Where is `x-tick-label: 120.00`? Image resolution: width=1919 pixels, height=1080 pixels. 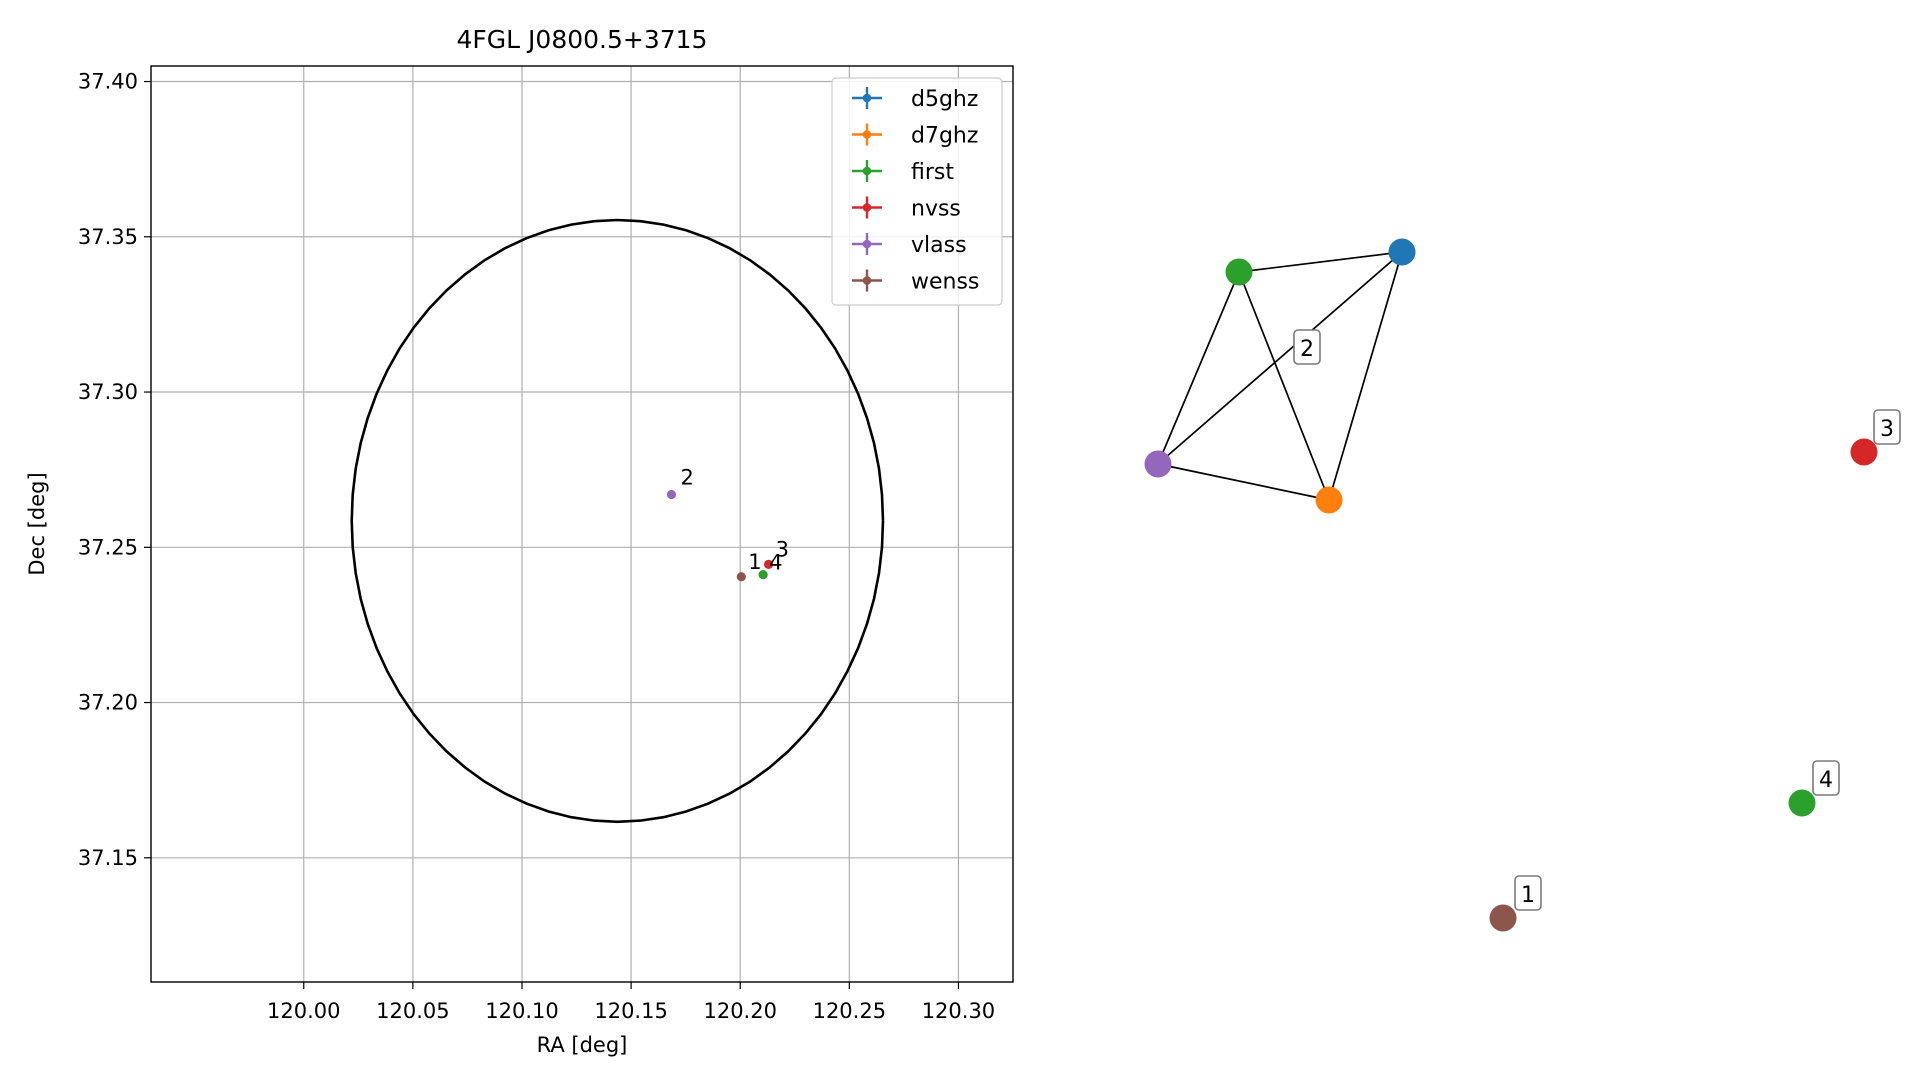 x-tick-label: 120.00 is located at coordinates (303, 1011).